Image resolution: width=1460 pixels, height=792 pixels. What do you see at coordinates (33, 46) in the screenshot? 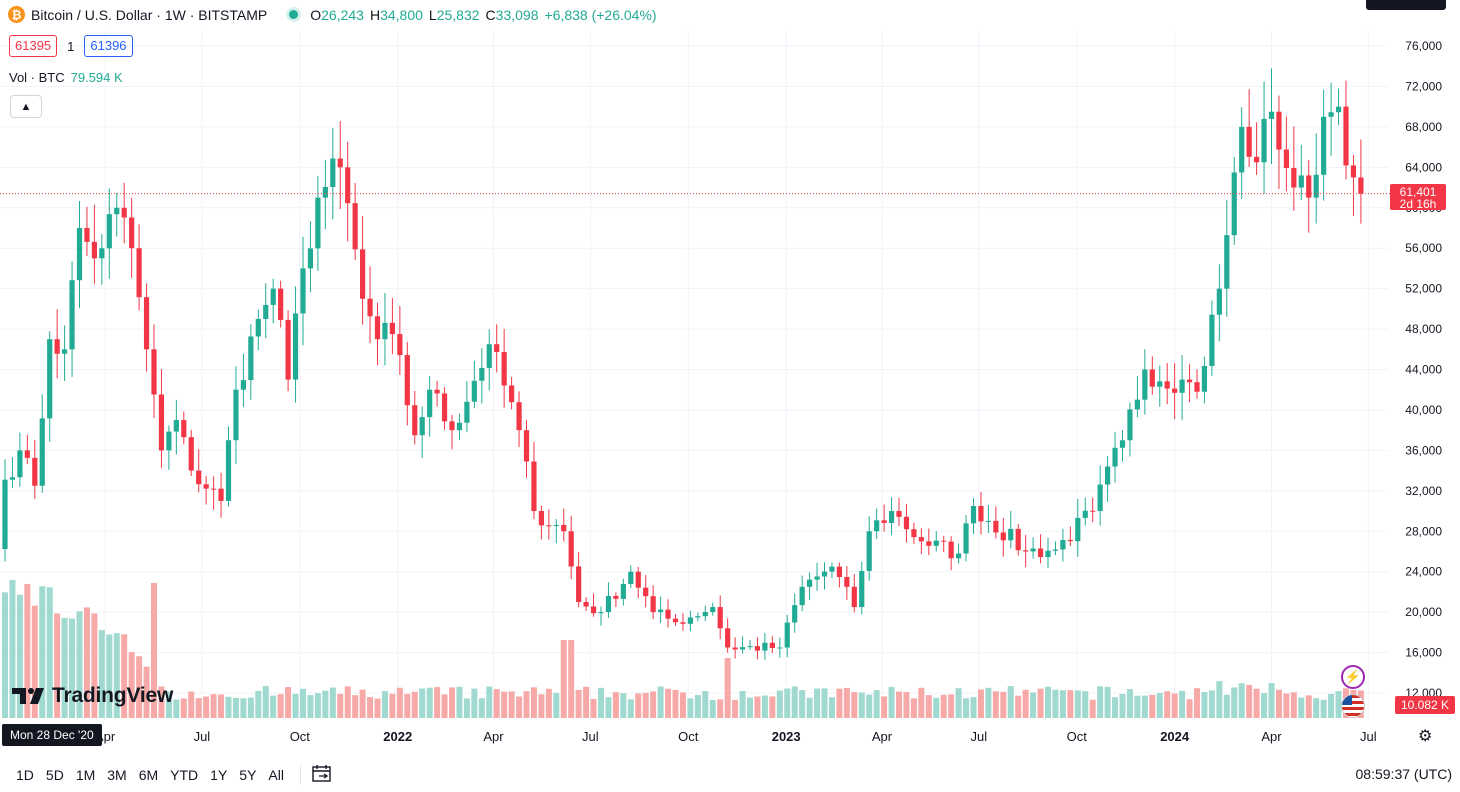
I see `sell-price-button: 61395` at bounding box center [33, 46].